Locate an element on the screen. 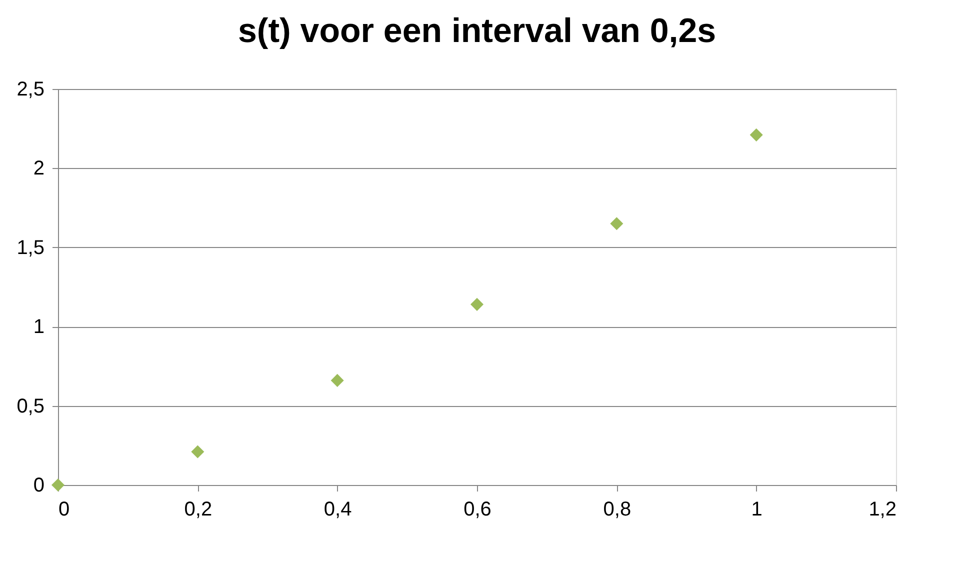 The height and width of the screenshot is (579, 957). x-tick-label: 1 is located at coordinates (756, 509).